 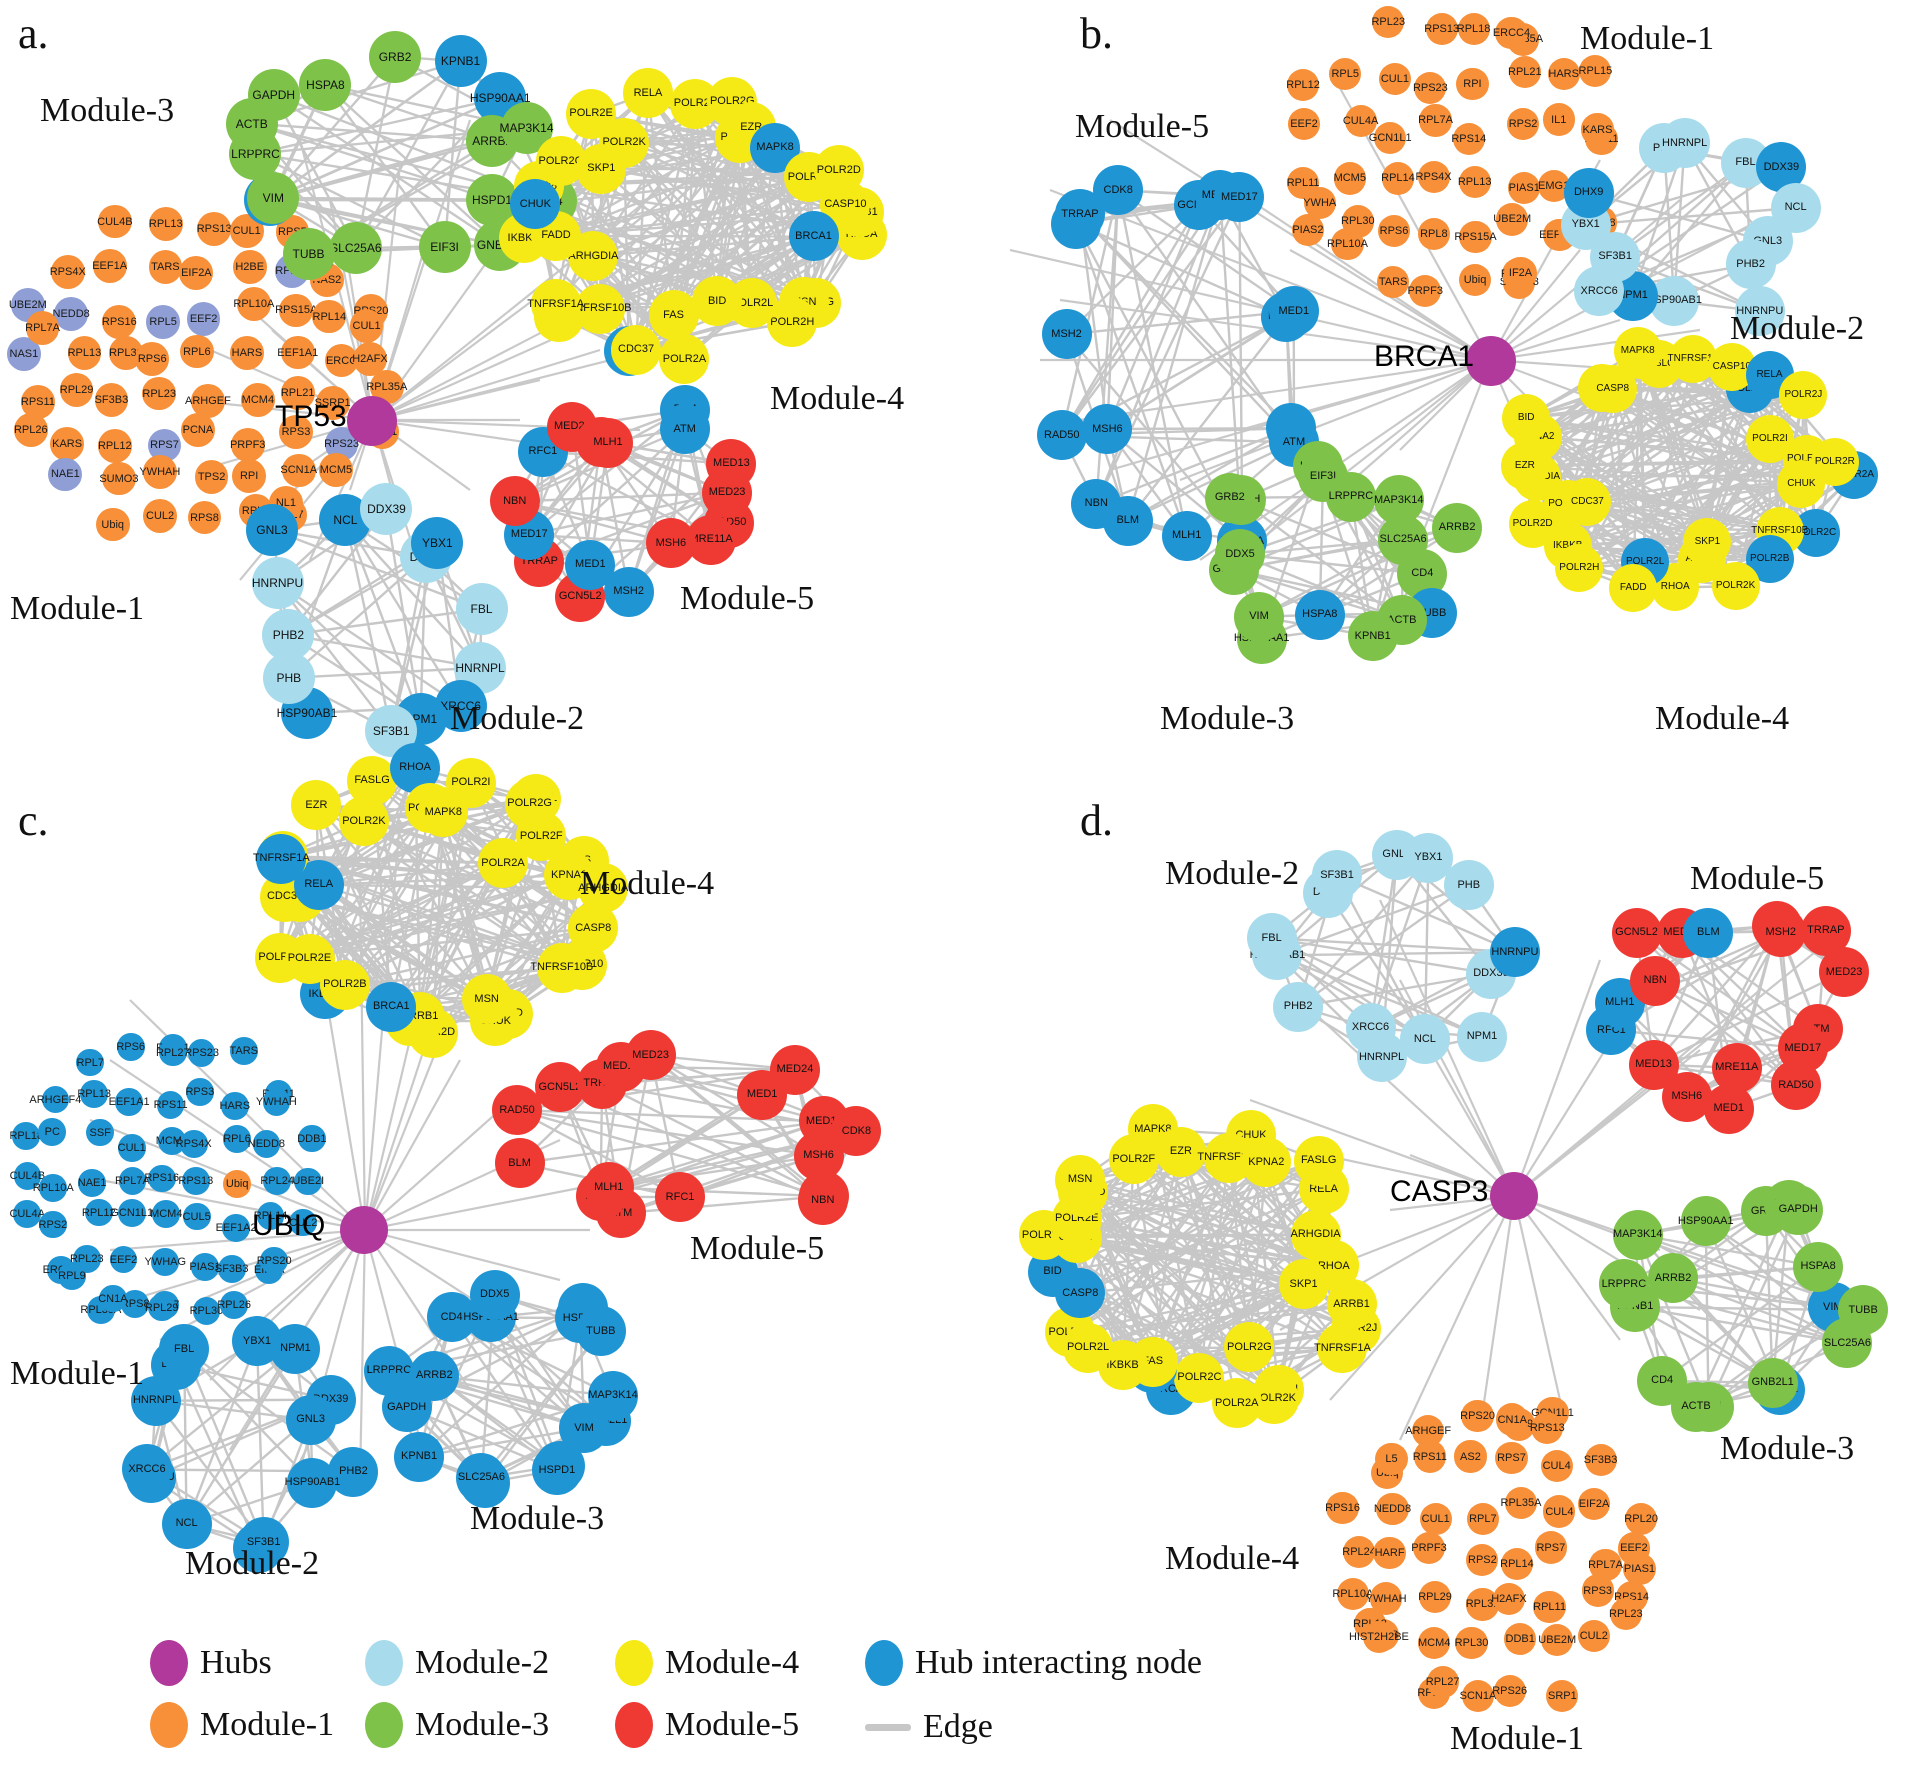 I want to click on gene-node: GRB2, so click(x=1229, y=497).